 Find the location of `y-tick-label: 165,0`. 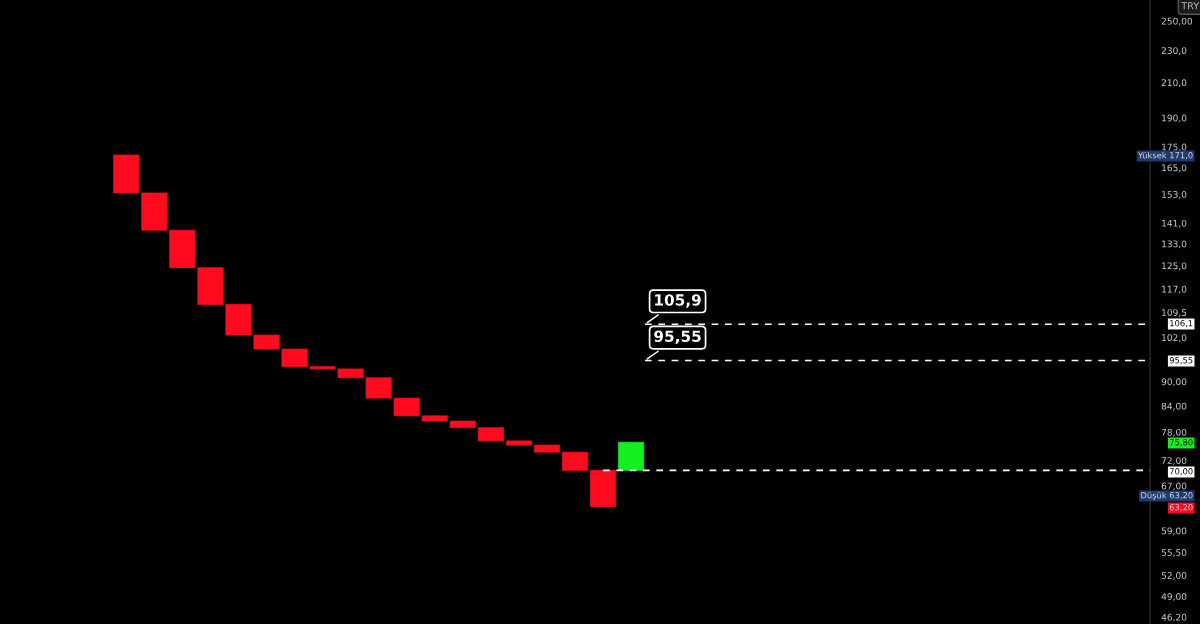

y-tick-label: 165,0 is located at coordinates (1174, 168).